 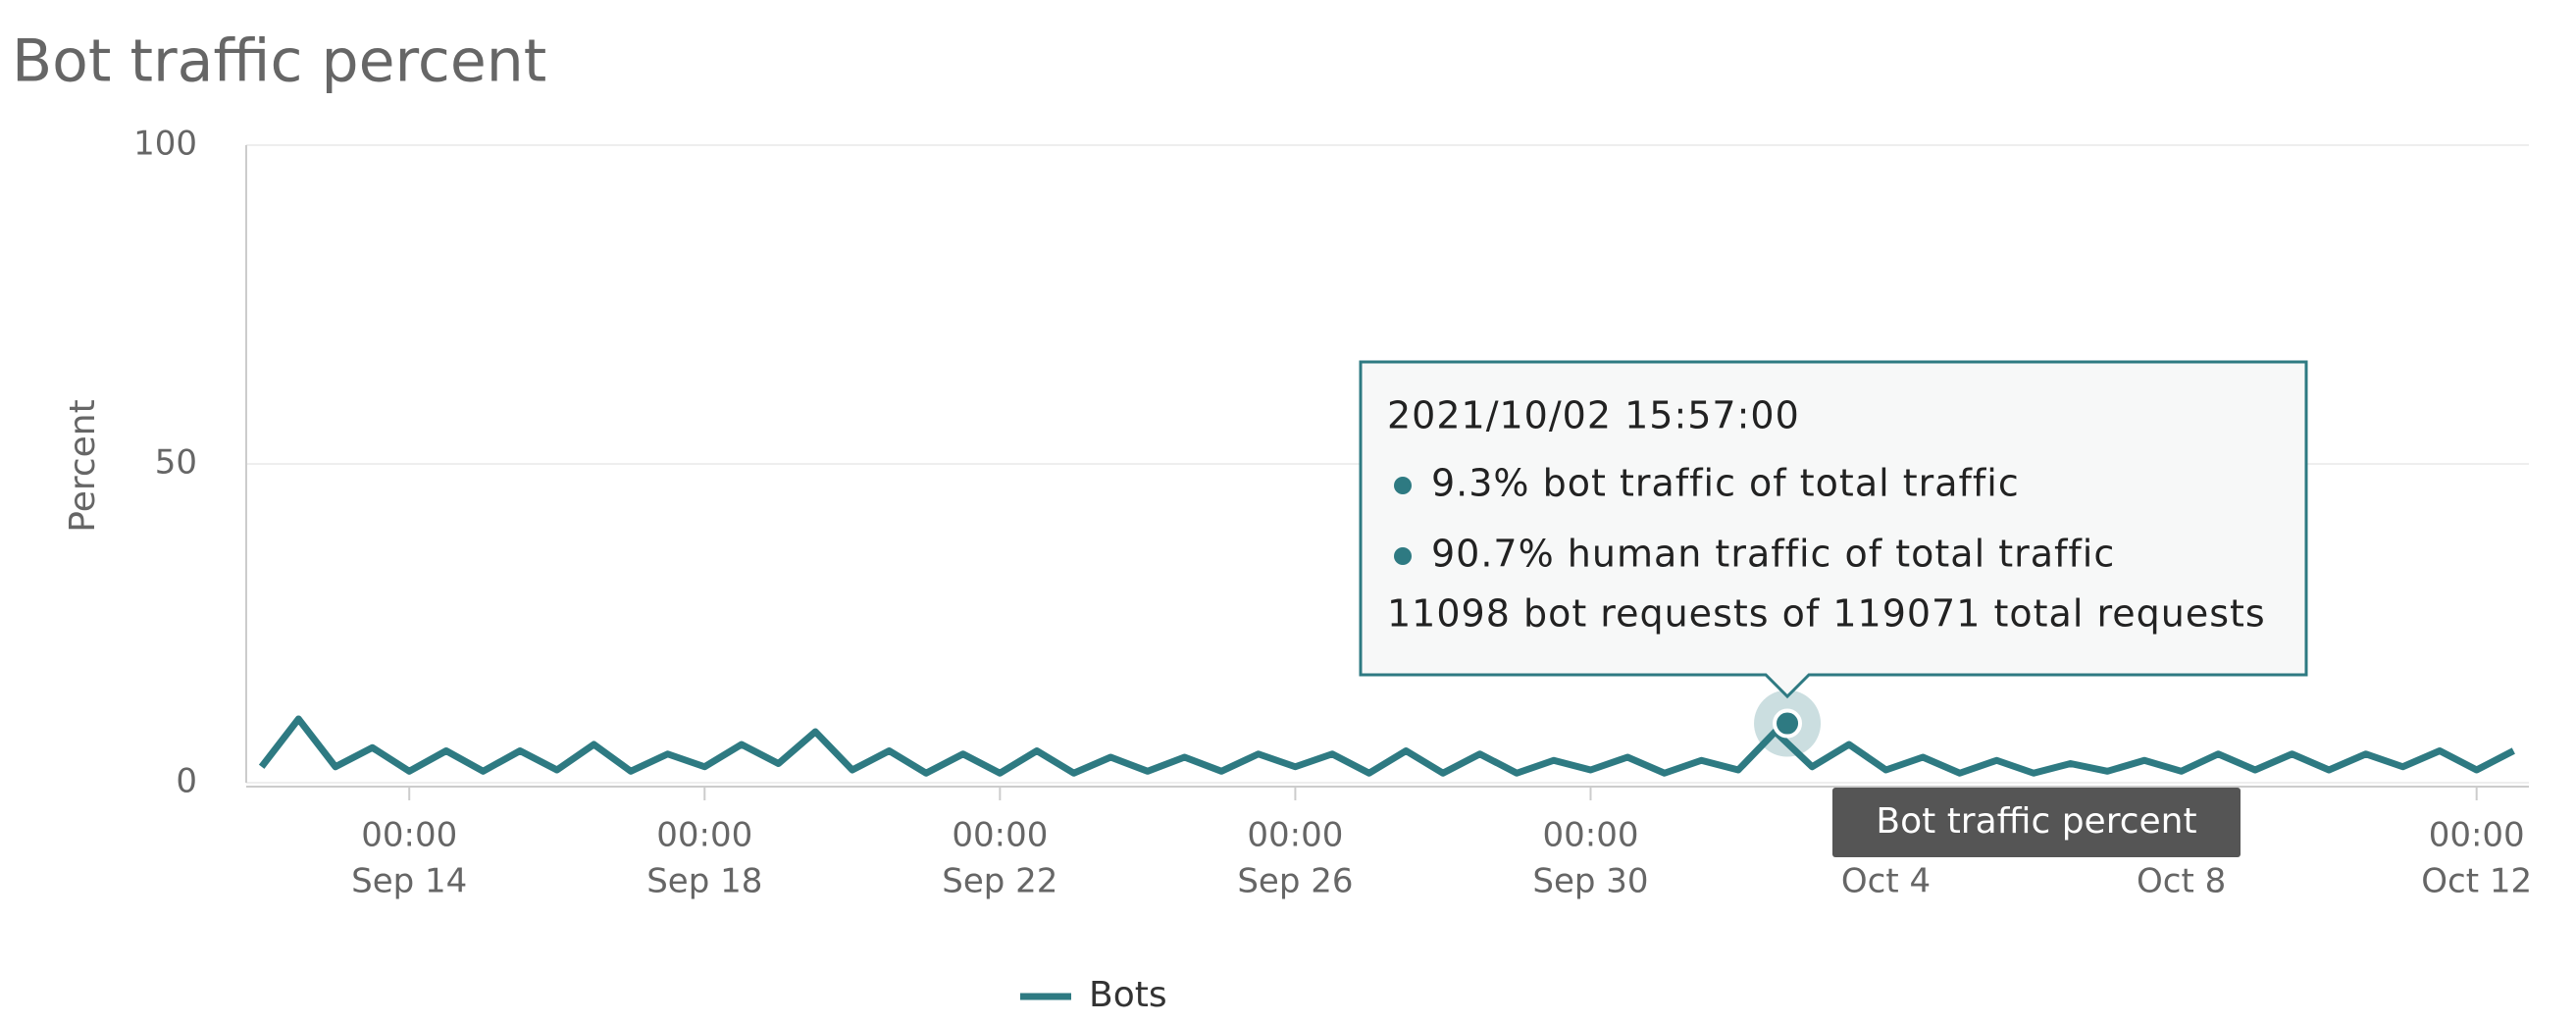 What do you see at coordinates (1833, 529) in the screenshot?
I see `tooltip-box` at bounding box center [1833, 529].